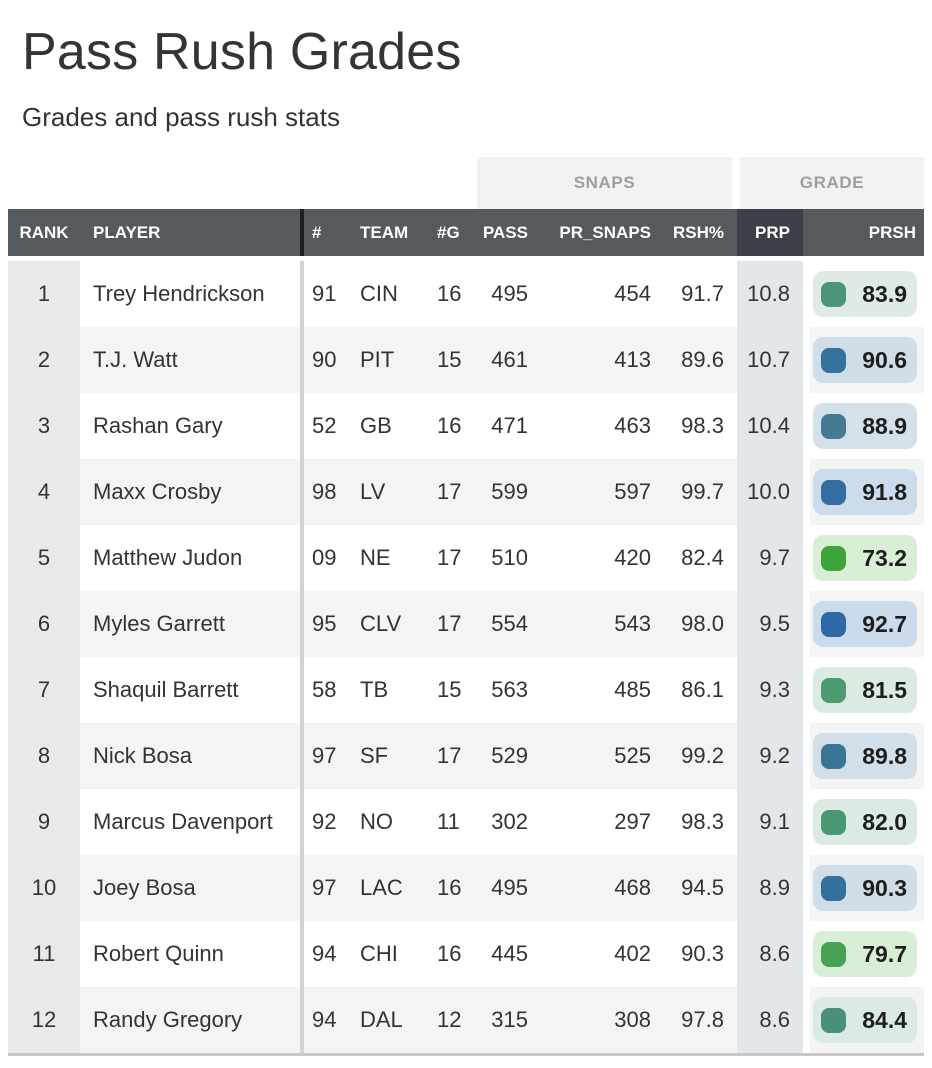  I want to click on prp-cell: 10.7, so click(770, 360).